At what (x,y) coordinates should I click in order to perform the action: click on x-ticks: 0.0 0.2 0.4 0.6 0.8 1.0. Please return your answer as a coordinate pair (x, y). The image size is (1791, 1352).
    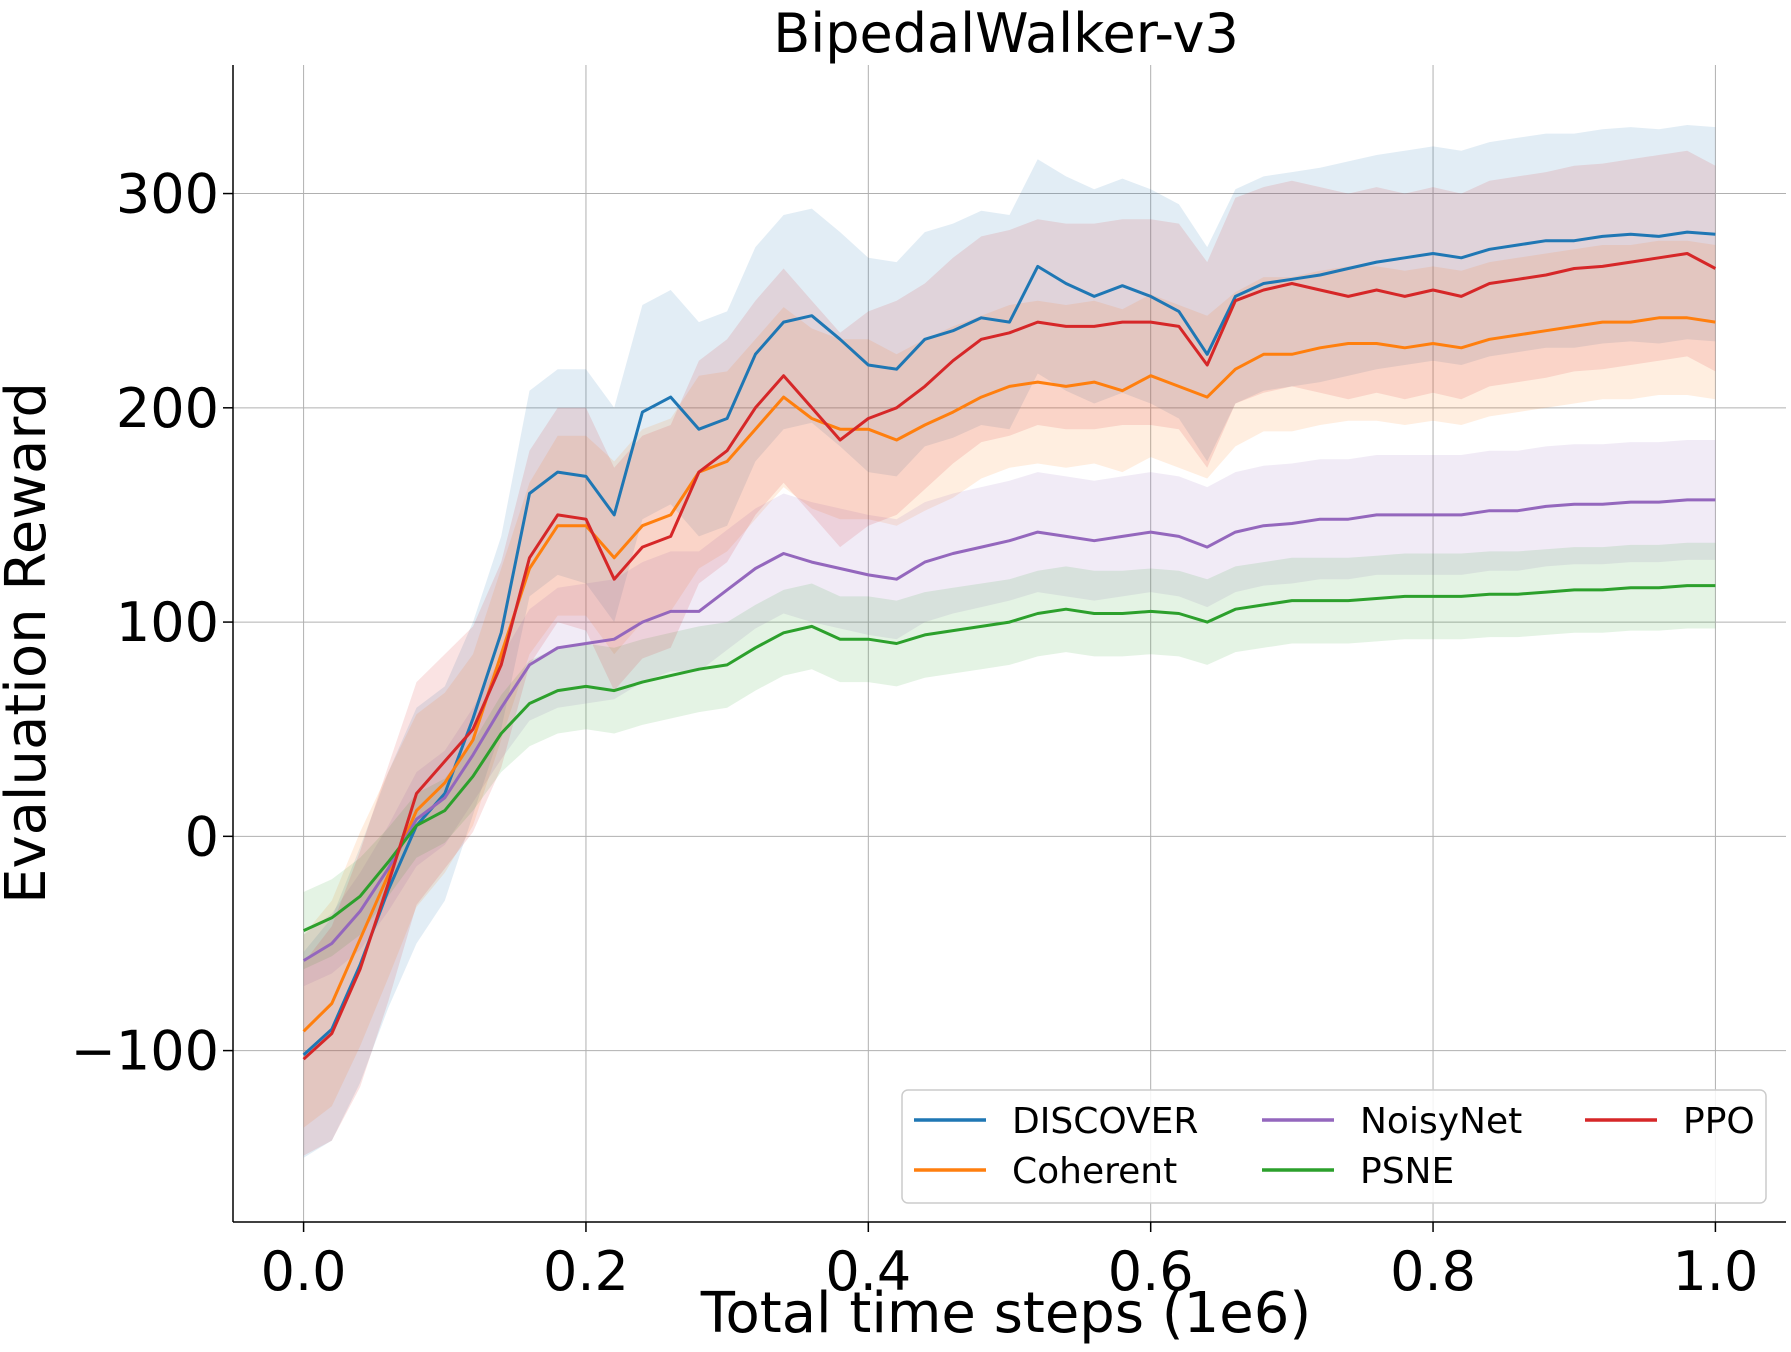
    Looking at the image, I should click on (1009, 1262).